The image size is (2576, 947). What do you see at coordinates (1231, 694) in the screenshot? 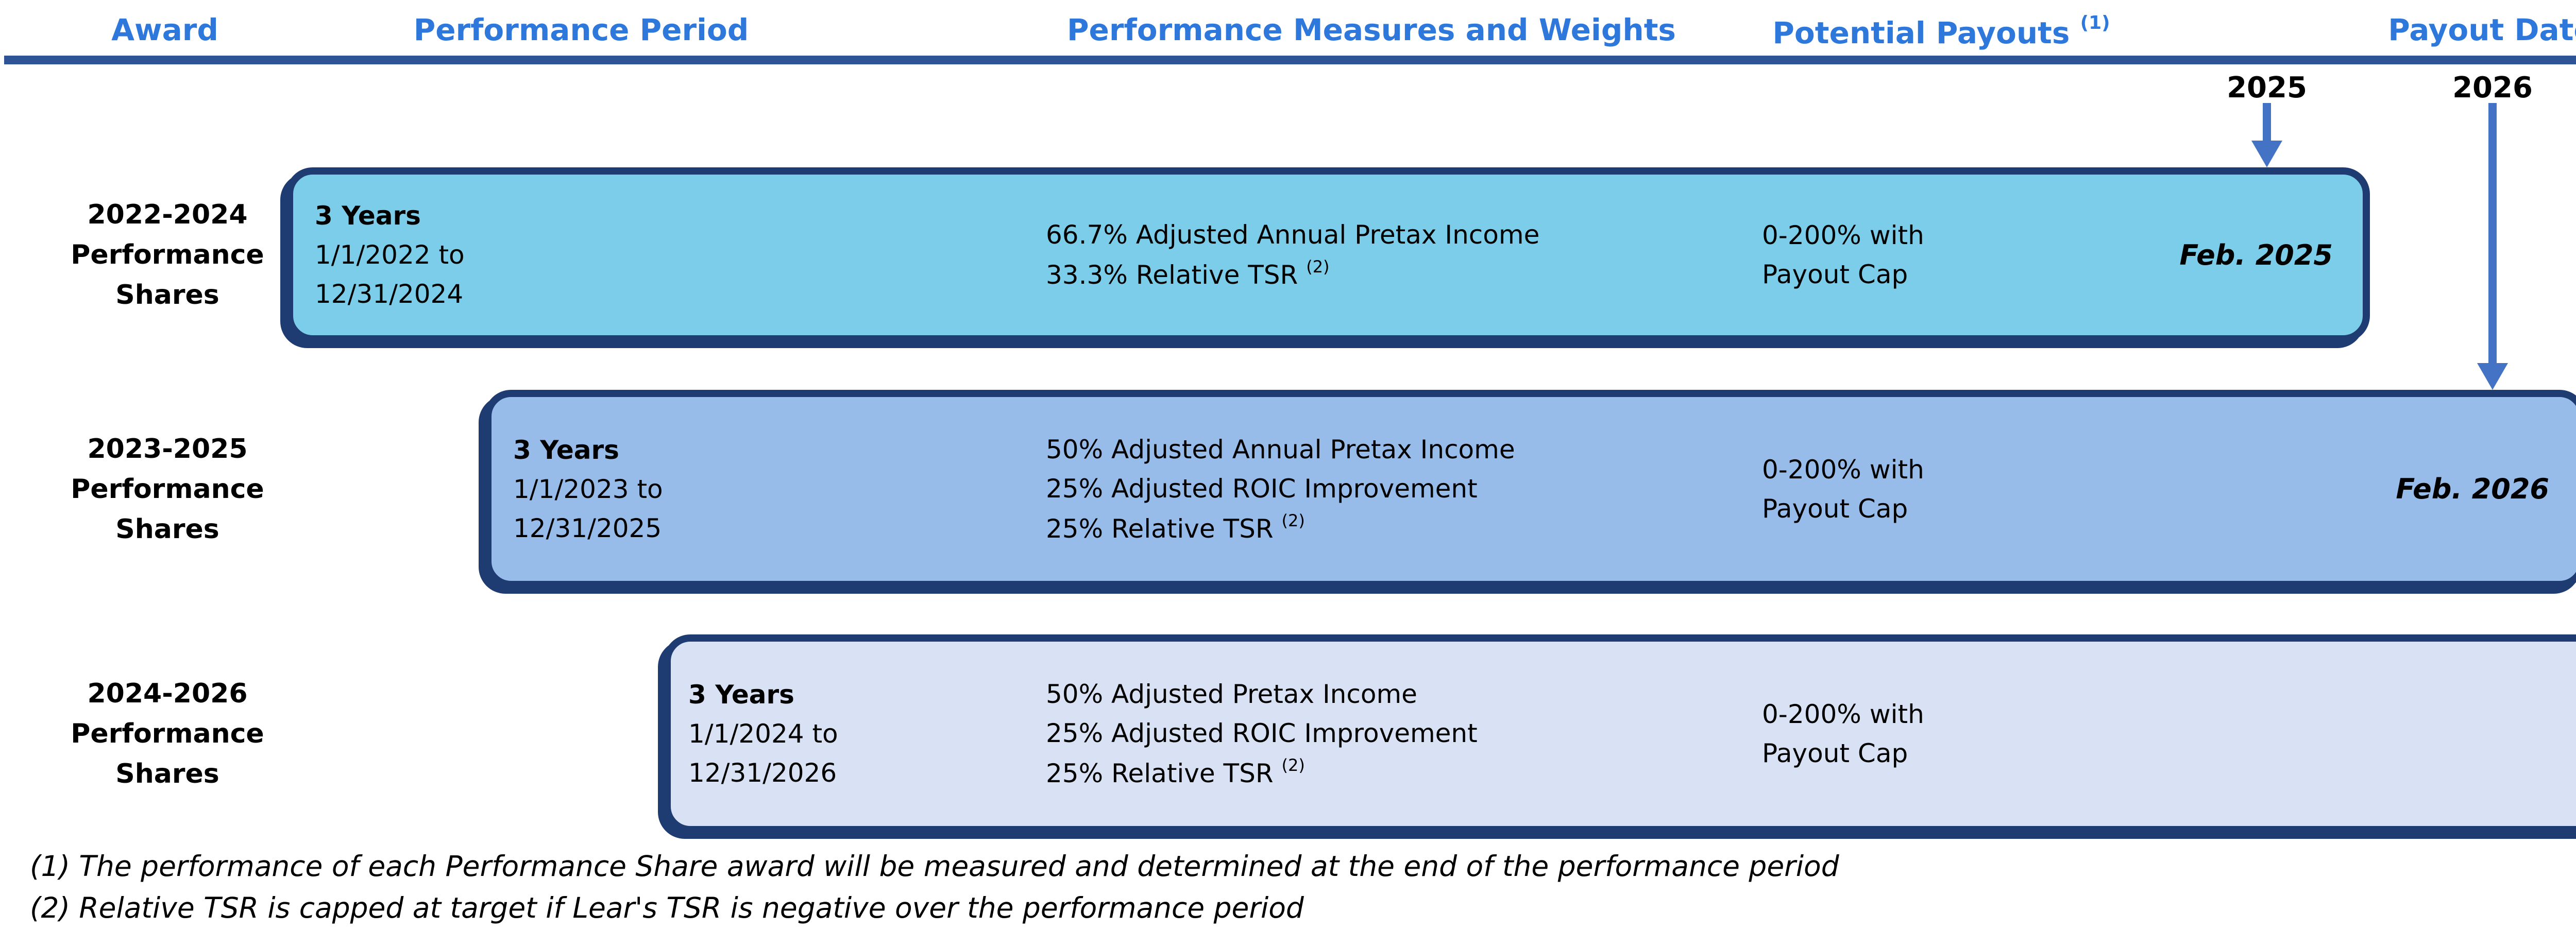
I see `measure-line: 50% Adjusted Pretax Income` at bounding box center [1231, 694].